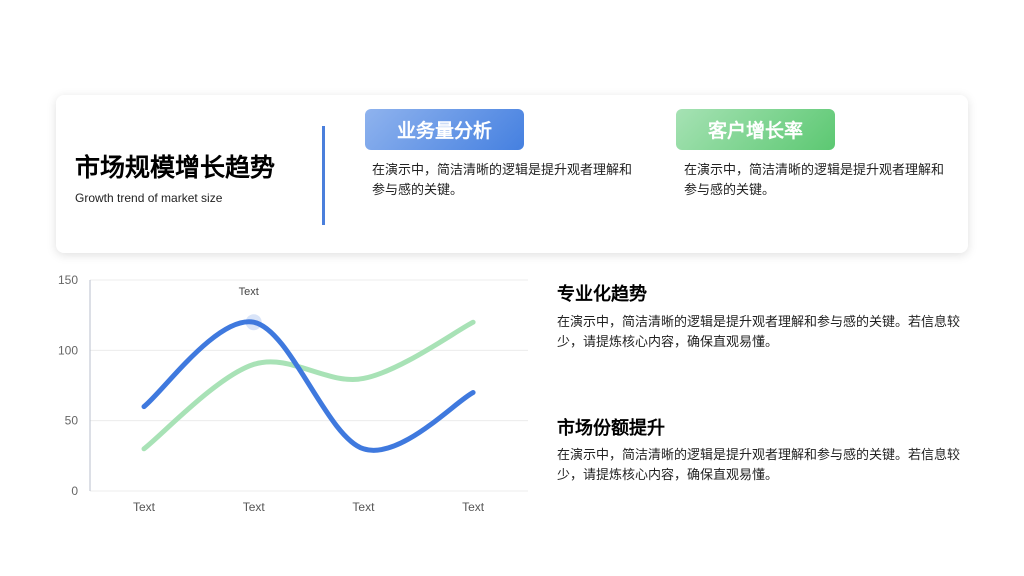 The width and height of the screenshot is (1024, 576). I want to click on y-tick-label: 0, so click(74, 491).